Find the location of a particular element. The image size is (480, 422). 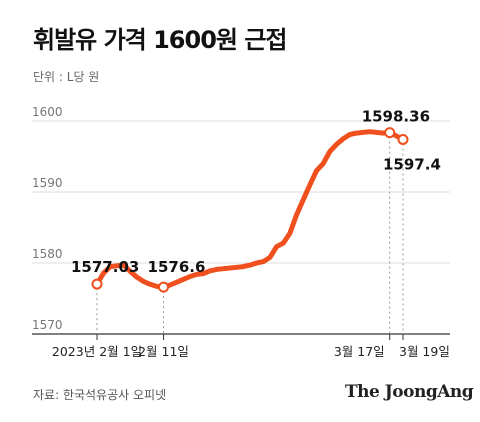

x-tick-label: 3월 17일 is located at coordinates (359, 351).